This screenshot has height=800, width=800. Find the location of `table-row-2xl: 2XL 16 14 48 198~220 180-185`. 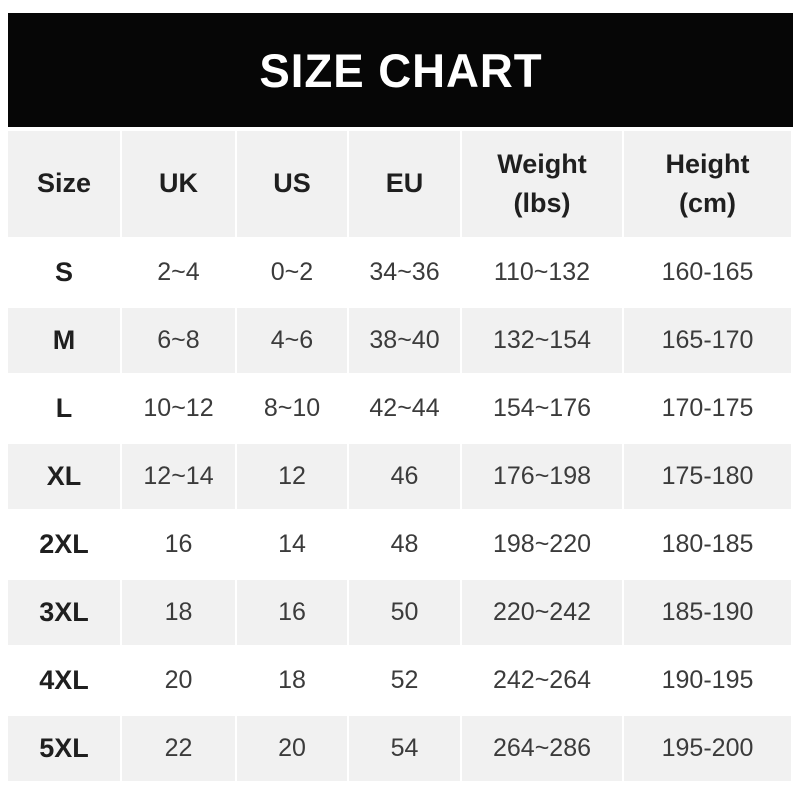

table-row-2xl: 2XL 16 14 48 198~220 180-185 is located at coordinates (399, 544).